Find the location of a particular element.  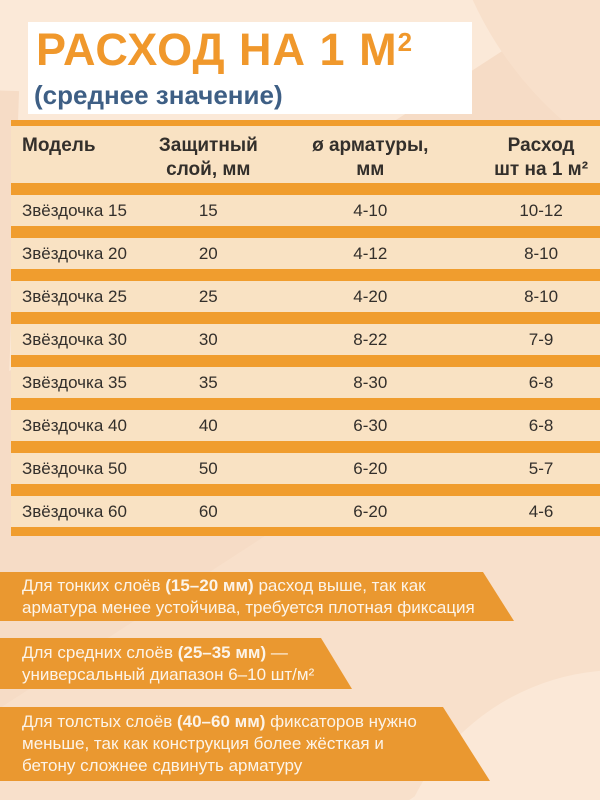

cell-model: Звёздочка 15 is located at coordinates (74, 210).